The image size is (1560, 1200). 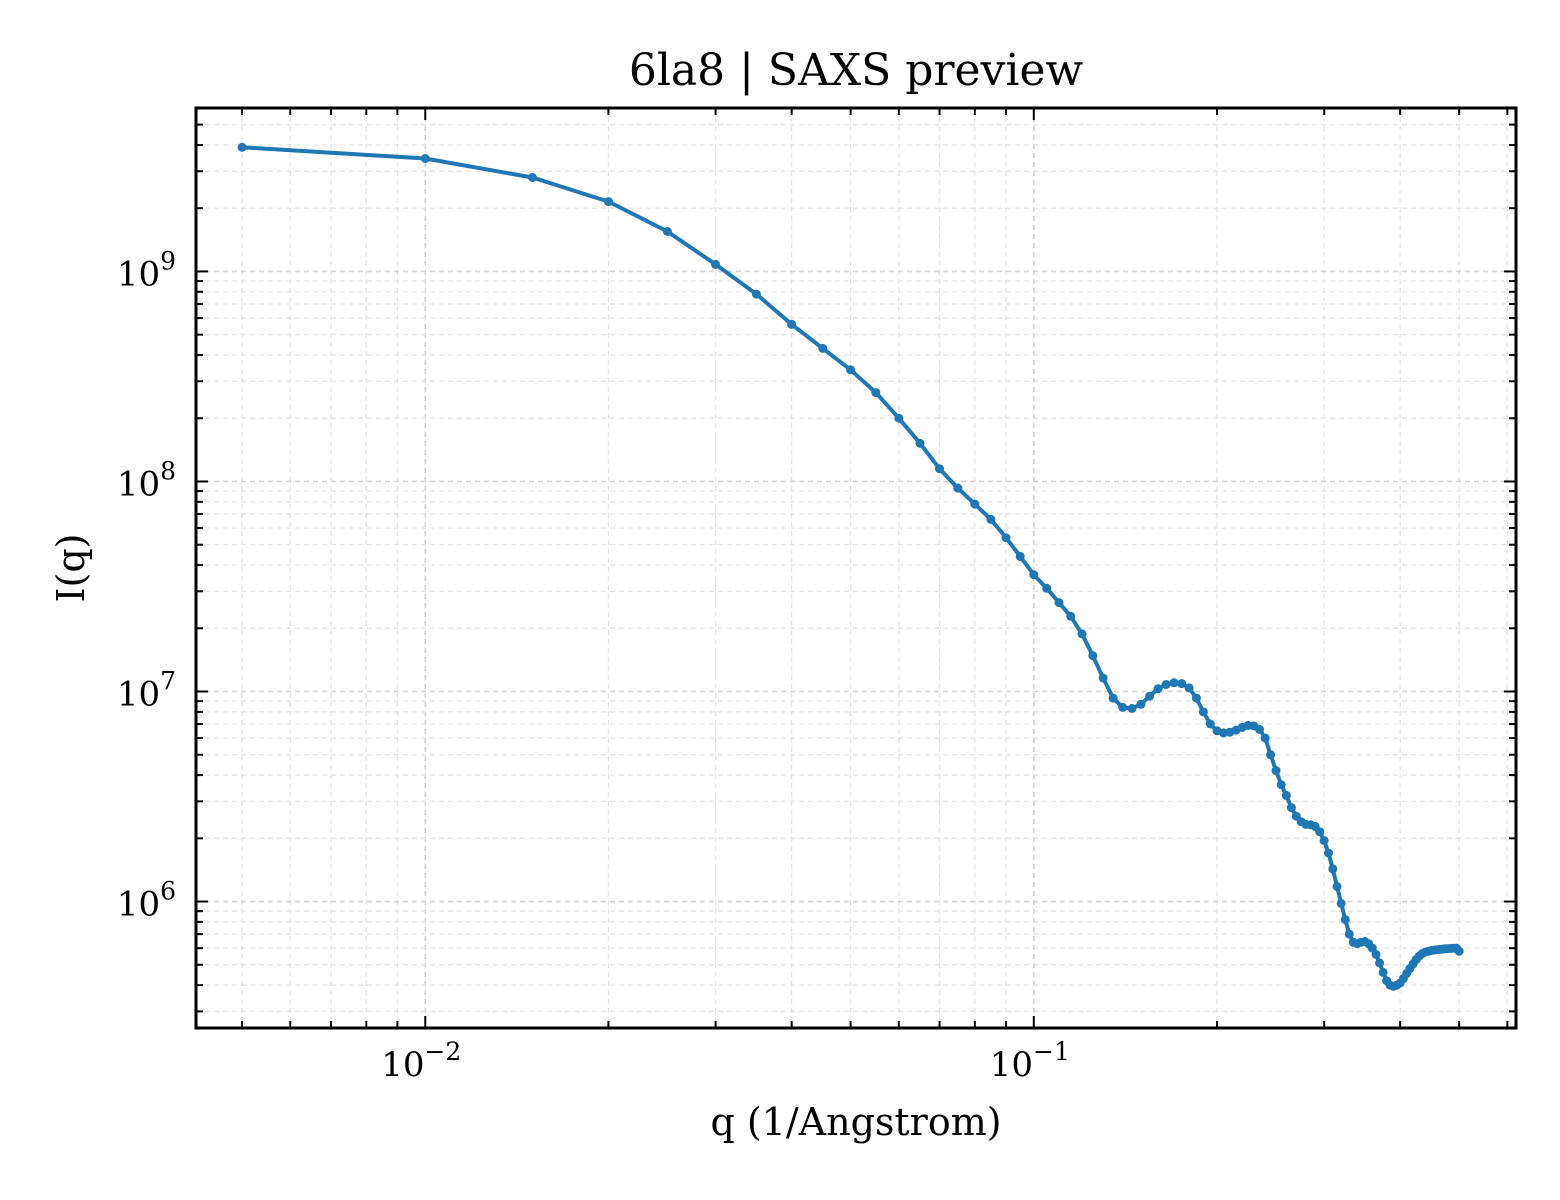 I want to click on x-axis-label: q (1/Angstrom), so click(x=855, y=1122).